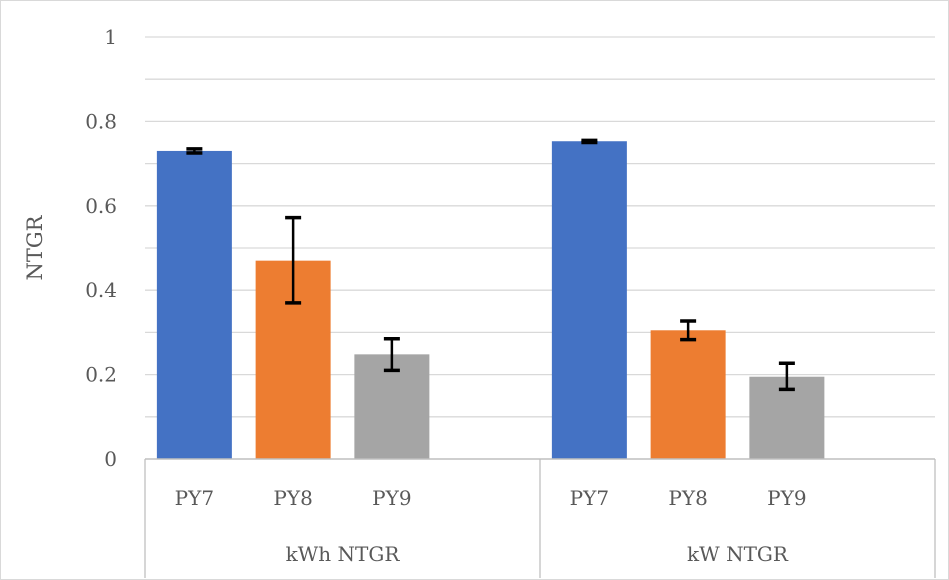 This screenshot has height=580, width=949. I want to click on y-tick-labels: 0 0.2 0.4 0.6 0.8 1, so click(101, 248).